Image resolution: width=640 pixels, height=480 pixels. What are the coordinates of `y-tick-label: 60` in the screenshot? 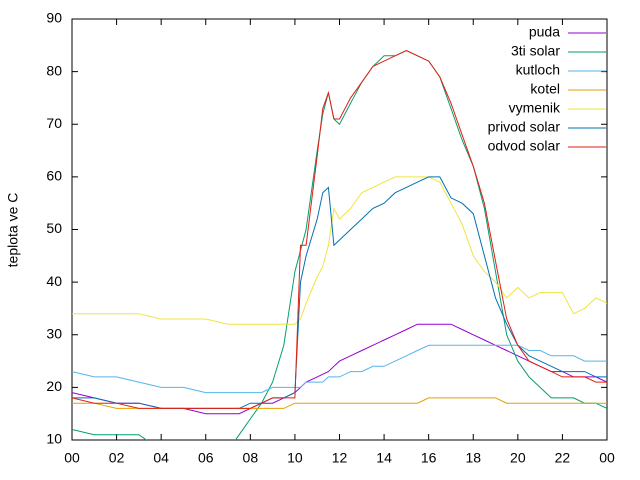 It's located at (54, 176).